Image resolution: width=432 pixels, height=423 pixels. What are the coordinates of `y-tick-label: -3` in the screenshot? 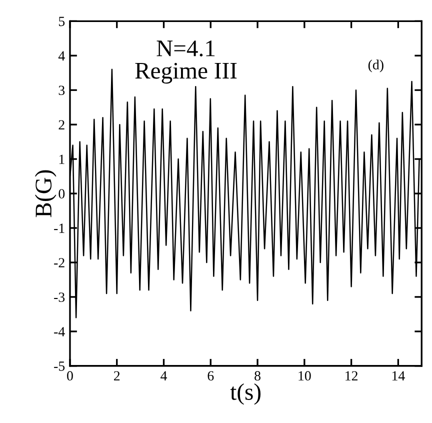 It's located at (59, 297).